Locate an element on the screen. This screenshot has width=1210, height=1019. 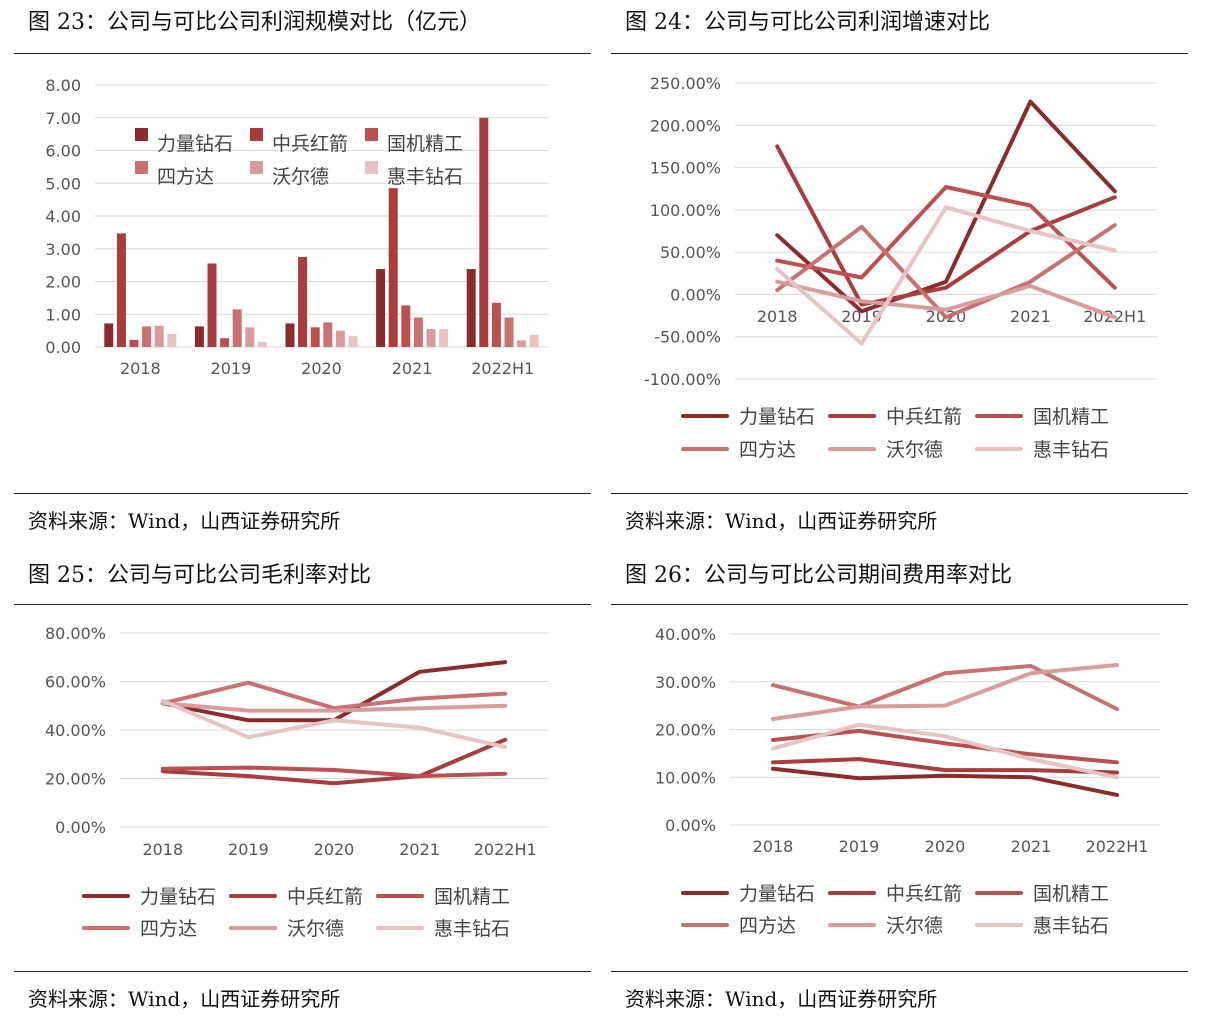
y-tick-label: 4.00 is located at coordinates (63, 216).